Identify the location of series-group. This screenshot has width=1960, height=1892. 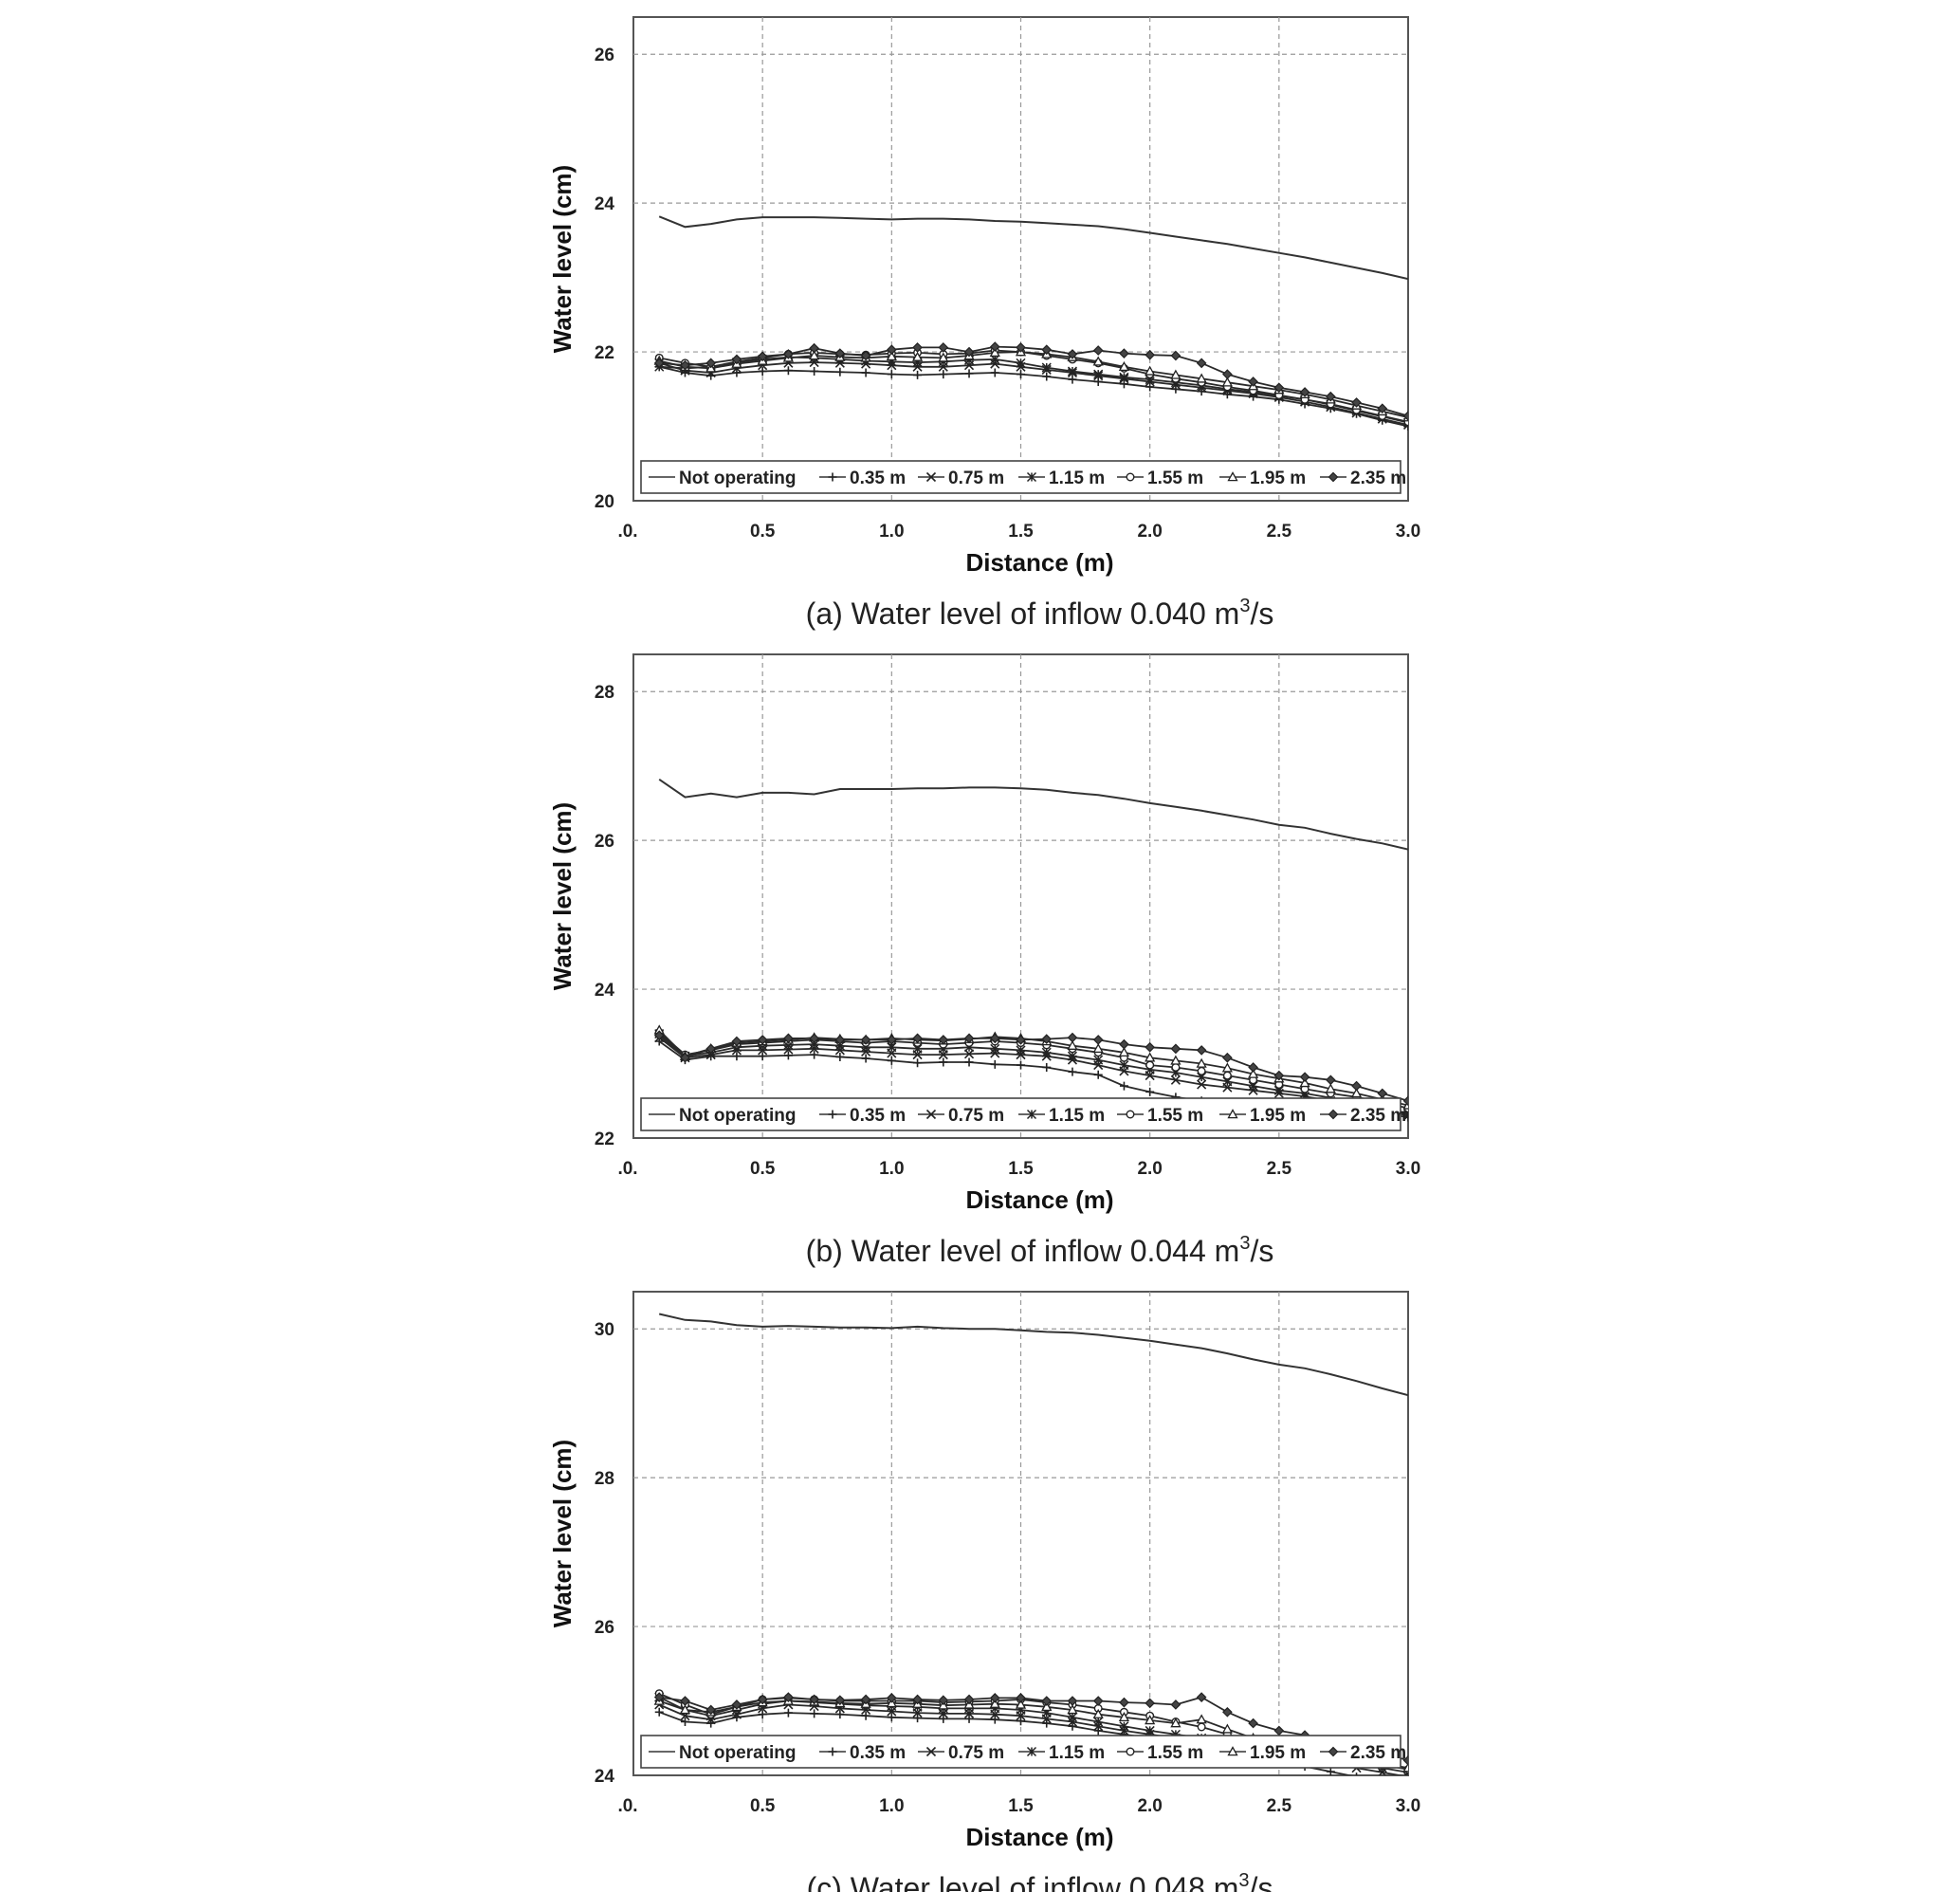
(1030, 323).